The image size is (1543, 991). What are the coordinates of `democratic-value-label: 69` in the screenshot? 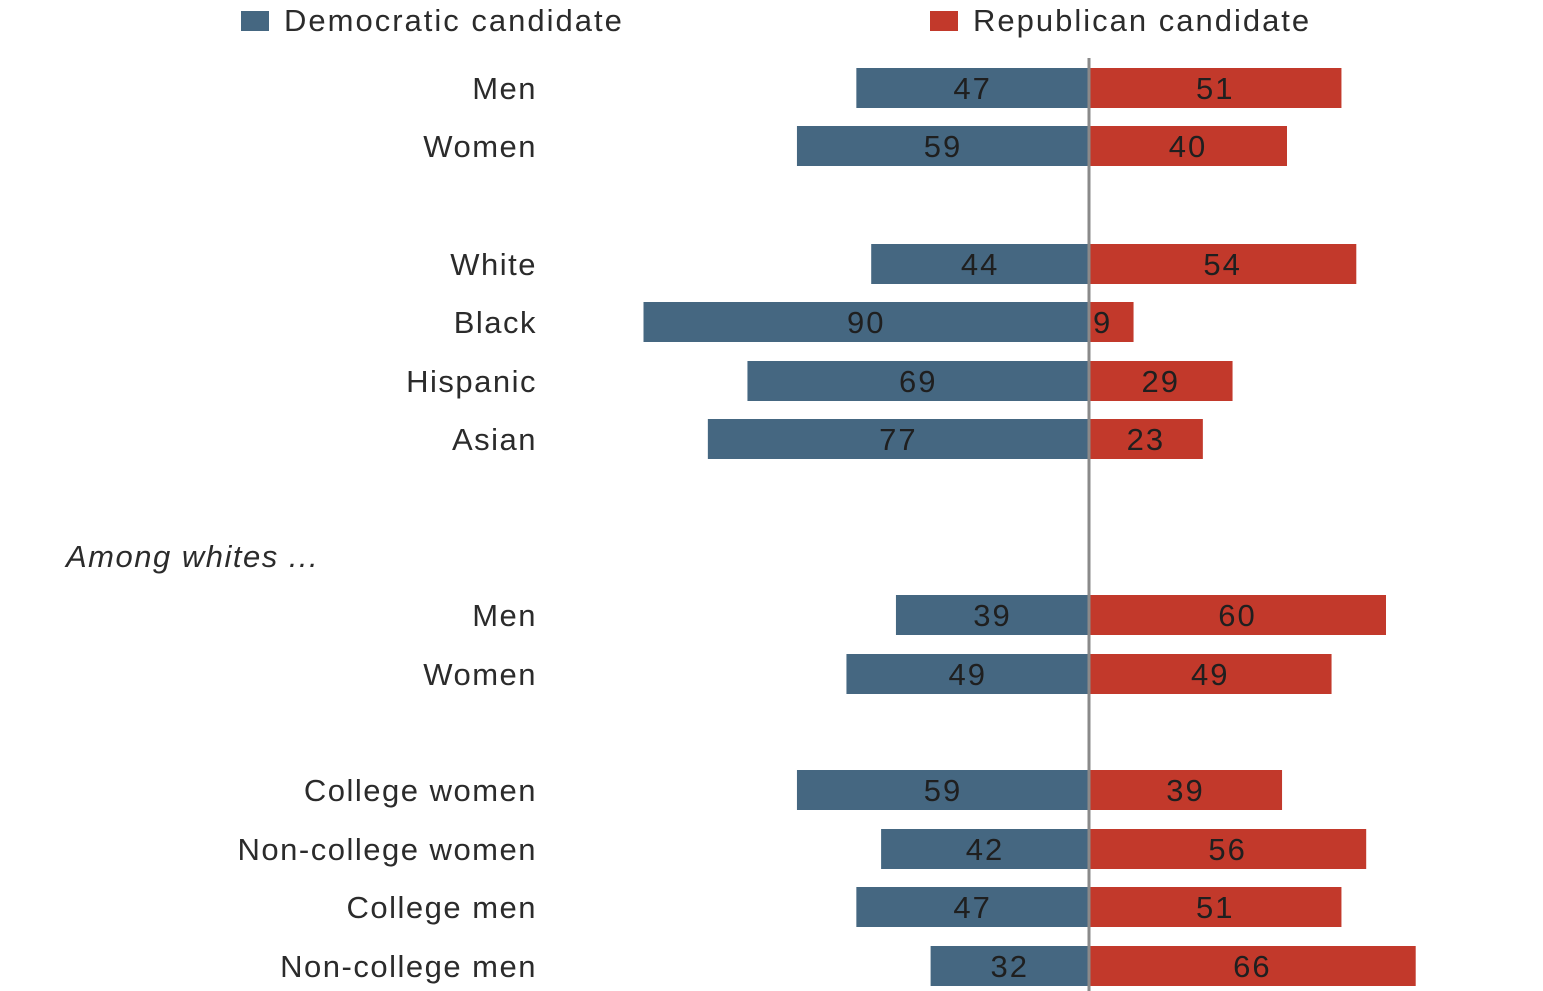 It's located at (918, 381).